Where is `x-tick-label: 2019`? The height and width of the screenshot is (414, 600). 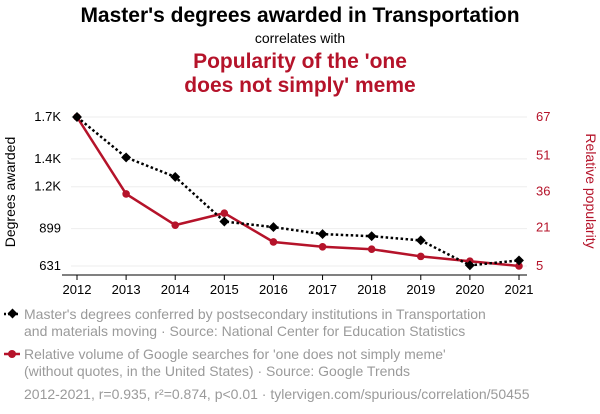 x-tick-label: 2019 is located at coordinates (420, 289).